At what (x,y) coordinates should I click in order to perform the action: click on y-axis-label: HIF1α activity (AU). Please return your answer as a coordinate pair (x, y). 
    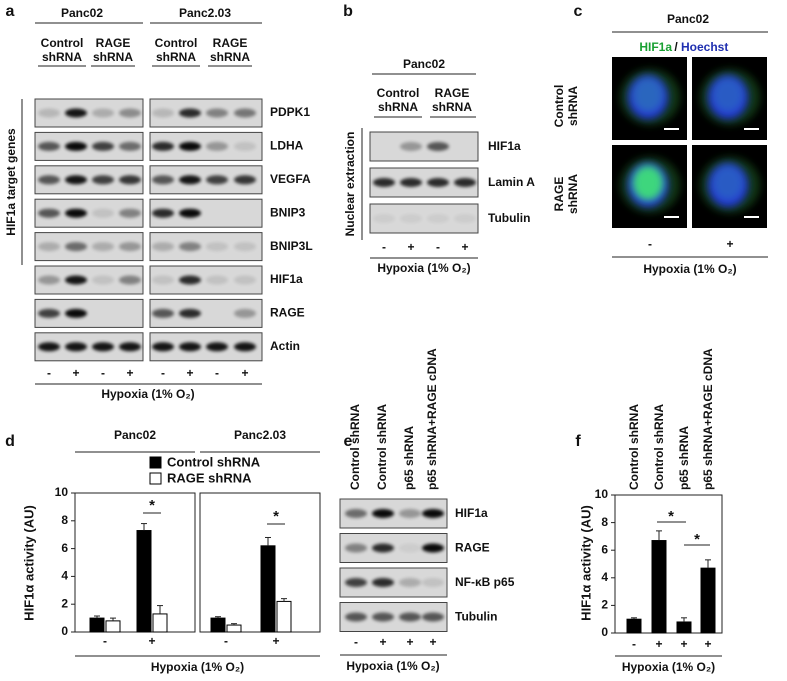
    Looking at the image, I should click on (28, 563).